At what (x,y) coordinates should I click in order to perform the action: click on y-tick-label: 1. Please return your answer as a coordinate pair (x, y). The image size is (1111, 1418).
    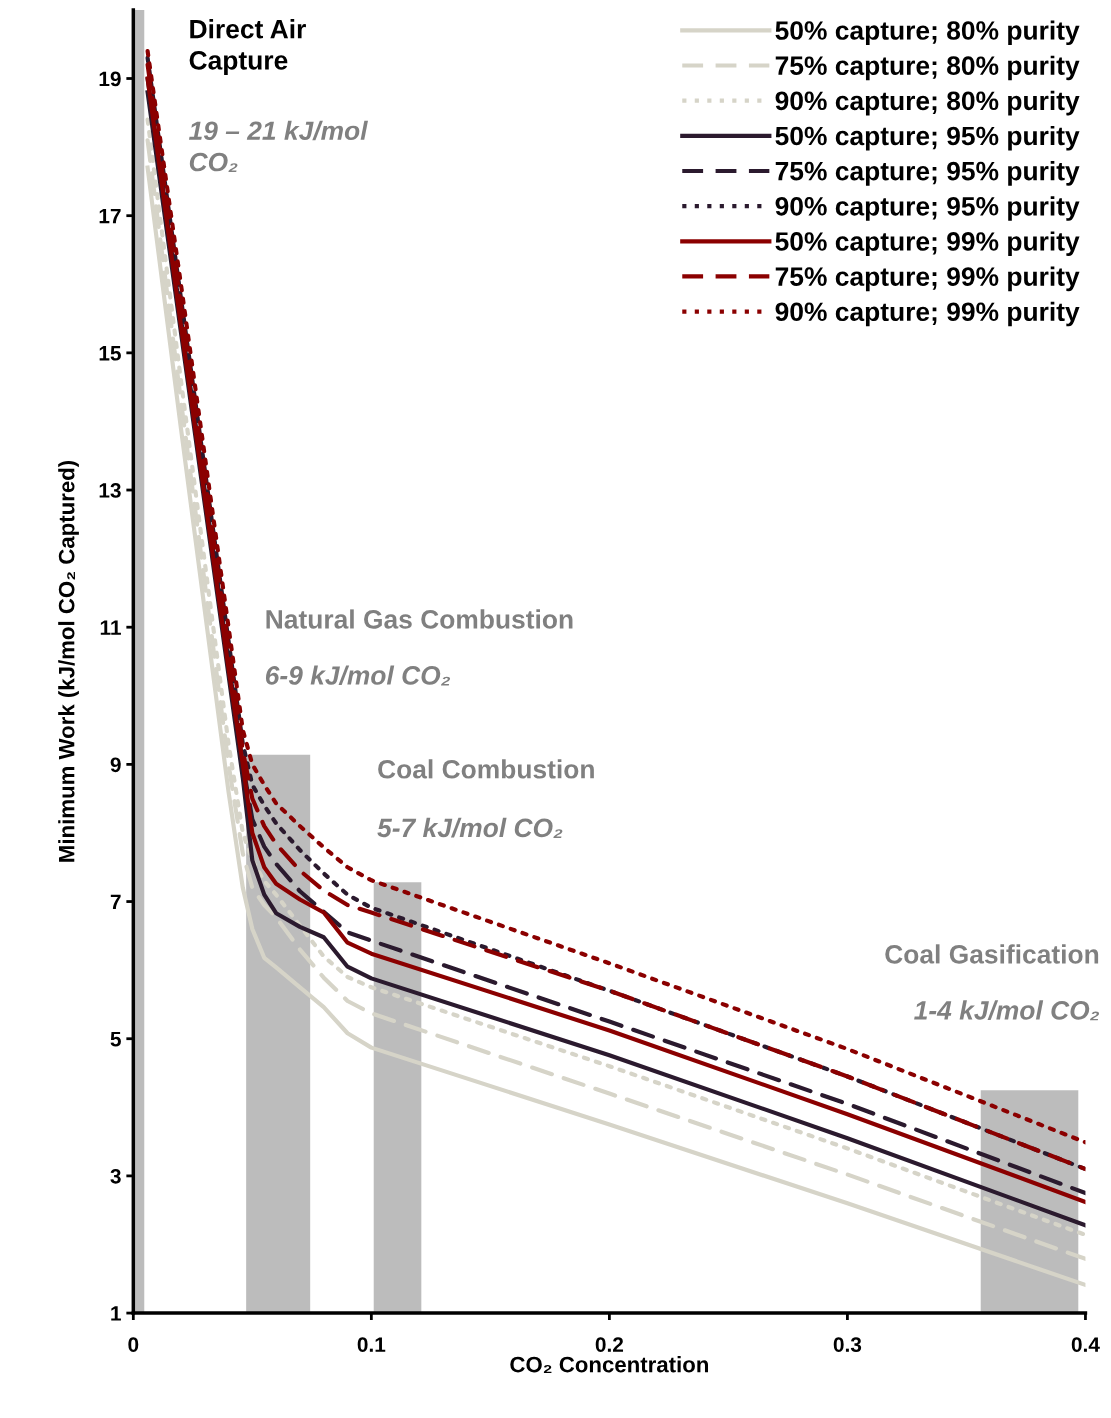
    Looking at the image, I should click on (116, 1313).